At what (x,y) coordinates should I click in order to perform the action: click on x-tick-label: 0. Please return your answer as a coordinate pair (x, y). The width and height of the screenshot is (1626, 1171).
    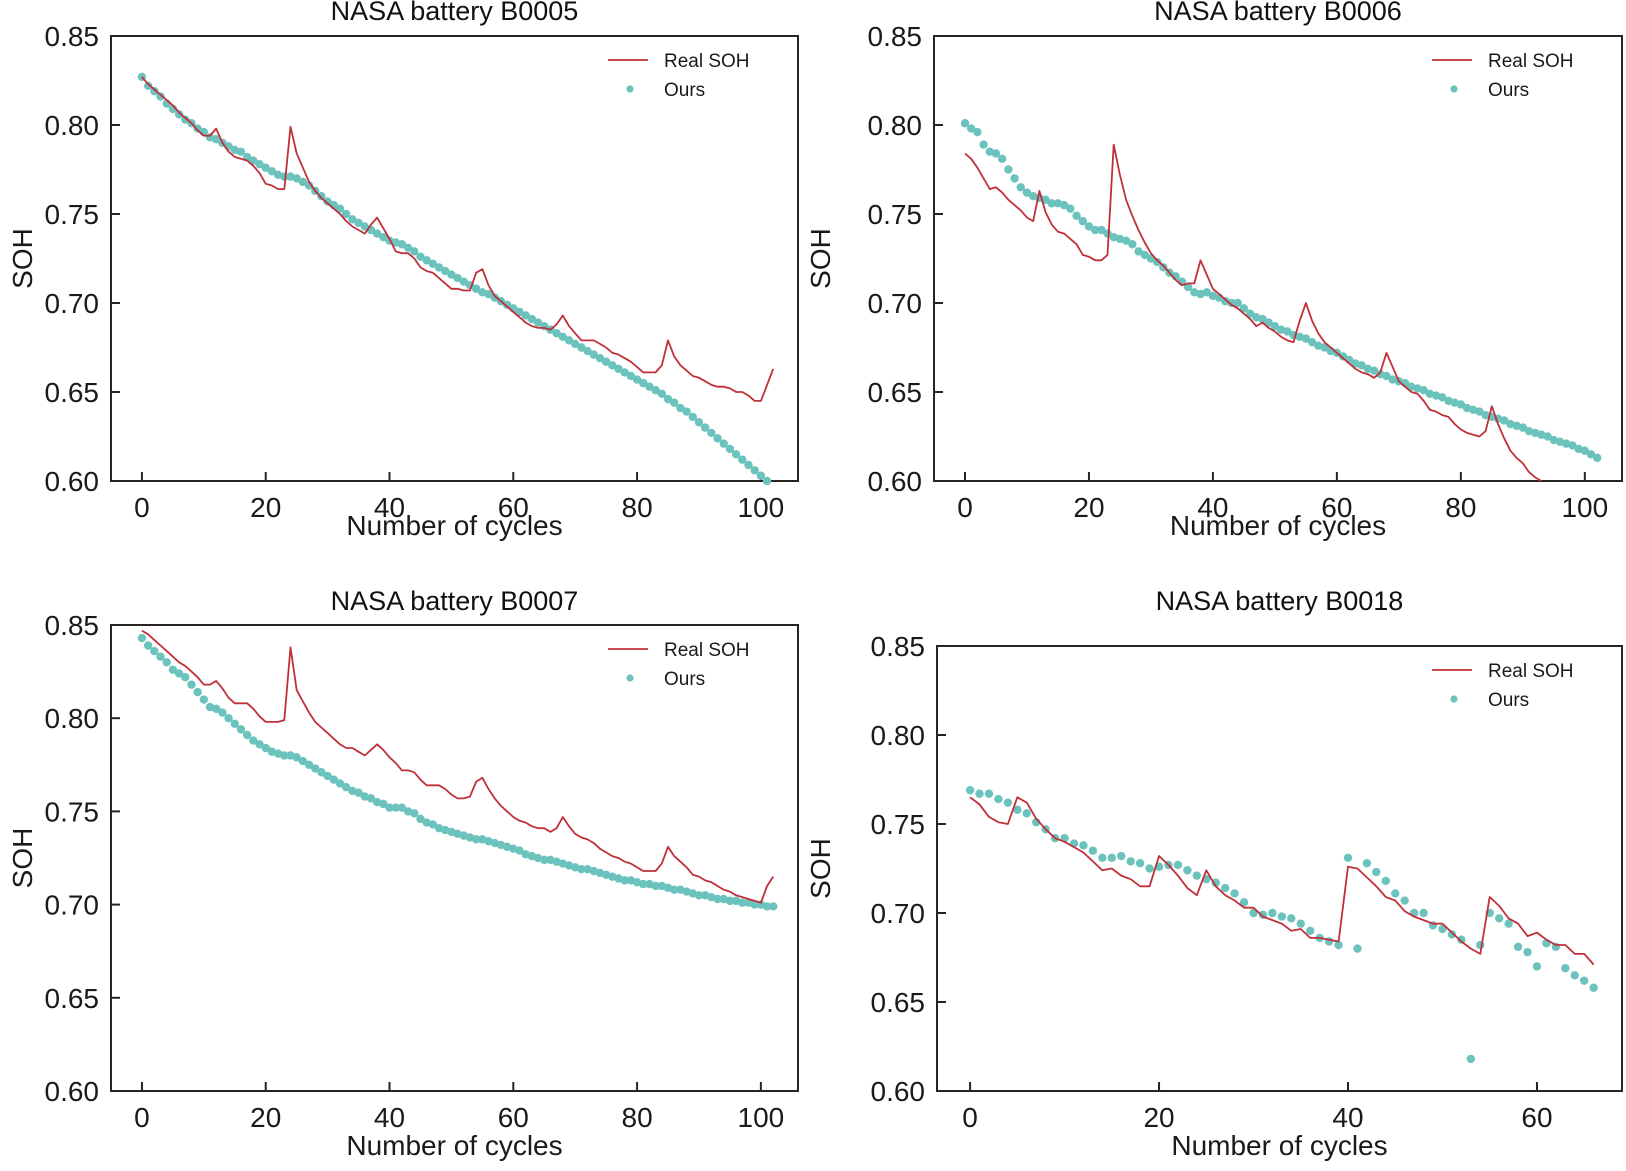
    Looking at the image, I should click on (142, 507).